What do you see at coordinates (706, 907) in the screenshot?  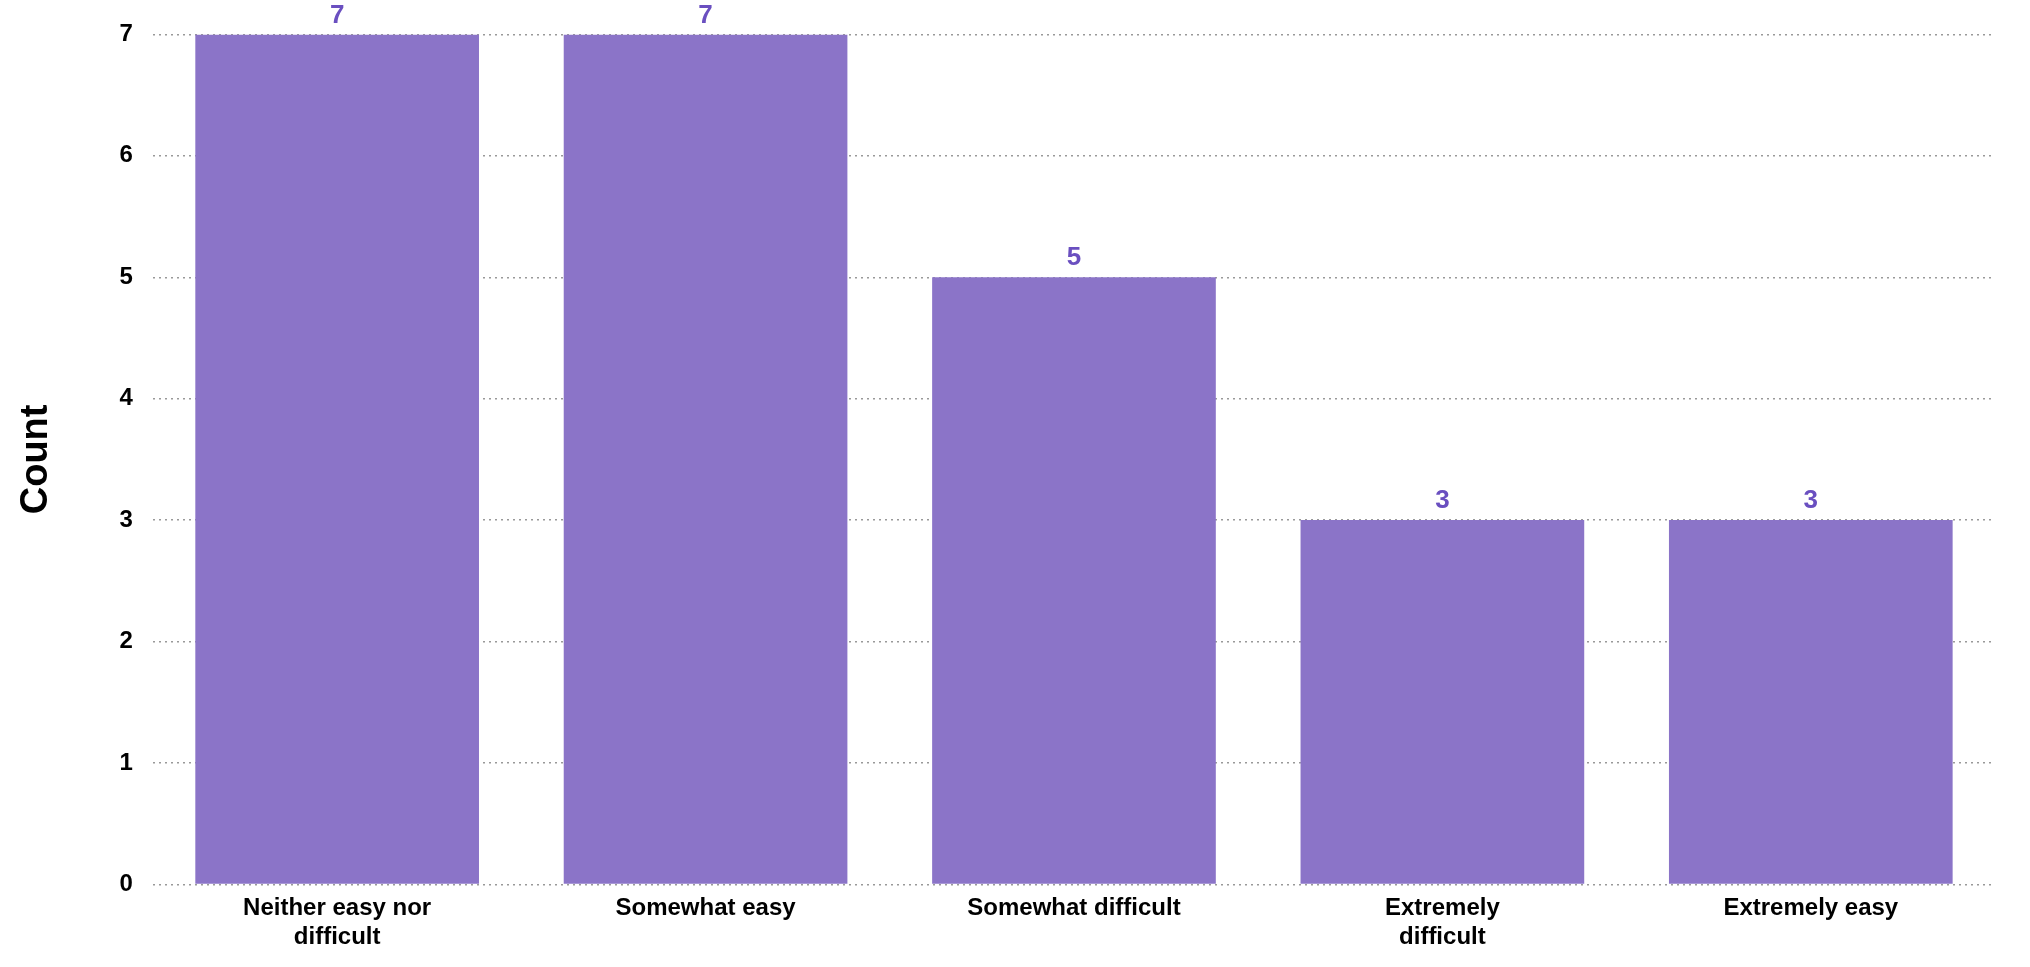 I see `x-tick-label: Somewhat easy` at bounding box center [706, 907].